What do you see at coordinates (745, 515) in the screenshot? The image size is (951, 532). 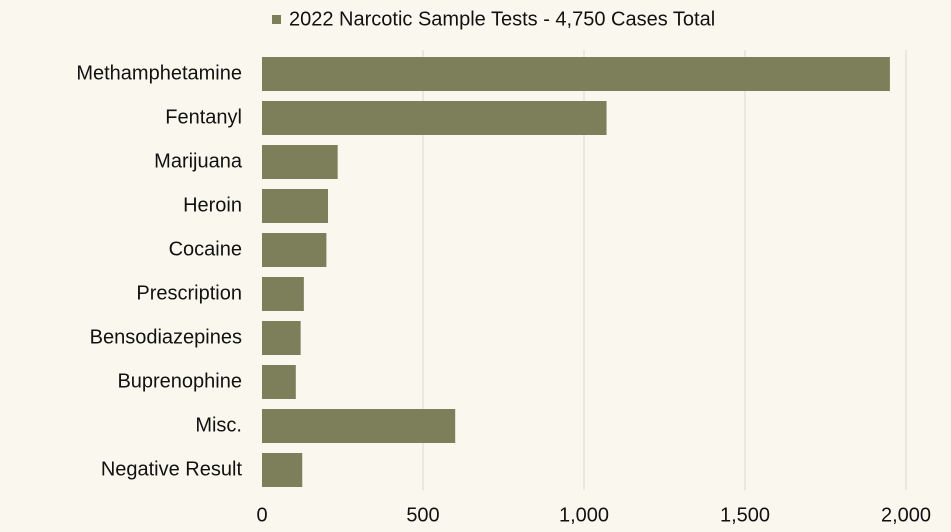 I see `x-tick-label: 1,500` at bounding box center [745, 515].